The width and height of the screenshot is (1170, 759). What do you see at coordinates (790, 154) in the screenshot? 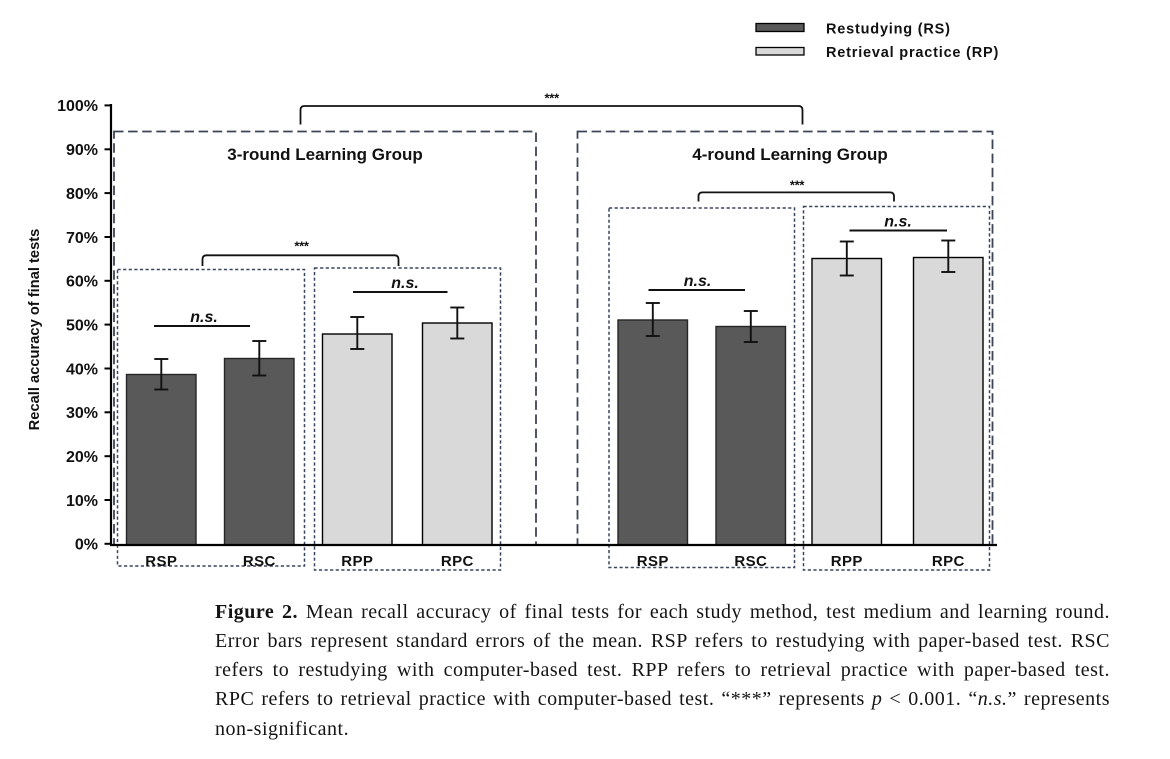
I see `svg-text: 4-round Learning Group` at bounding box center [790, 154].